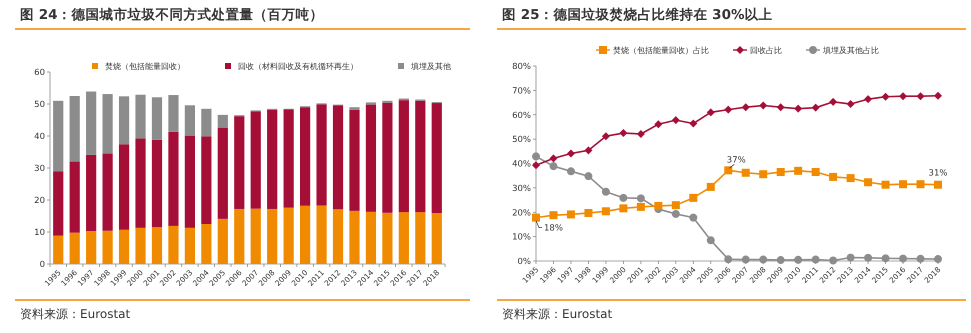 This screenshot has width=971, height=333. Describe the element at coordinates (850, 50) in the screenshot. I see `legend-label: 填埋及其他占比` at that location.